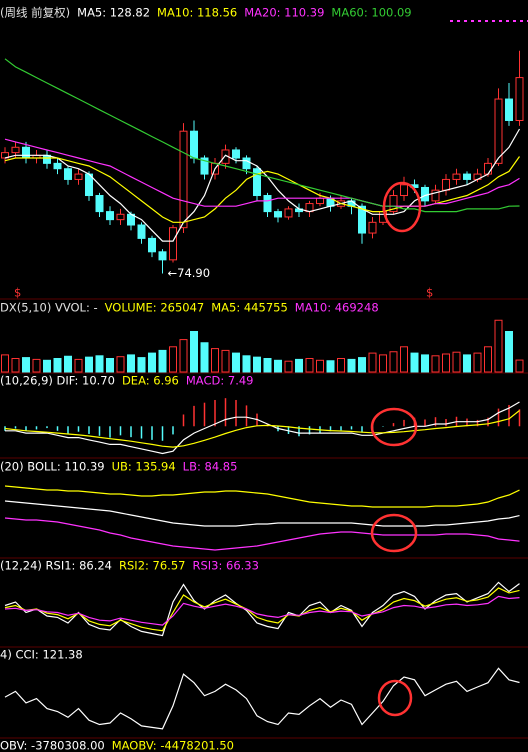 The width and height of the screenshot is (528, 752). Describe the element at coordinates (35, 13) in the screenshot. I see `indicator-label: (周线 前复权)` at that location.